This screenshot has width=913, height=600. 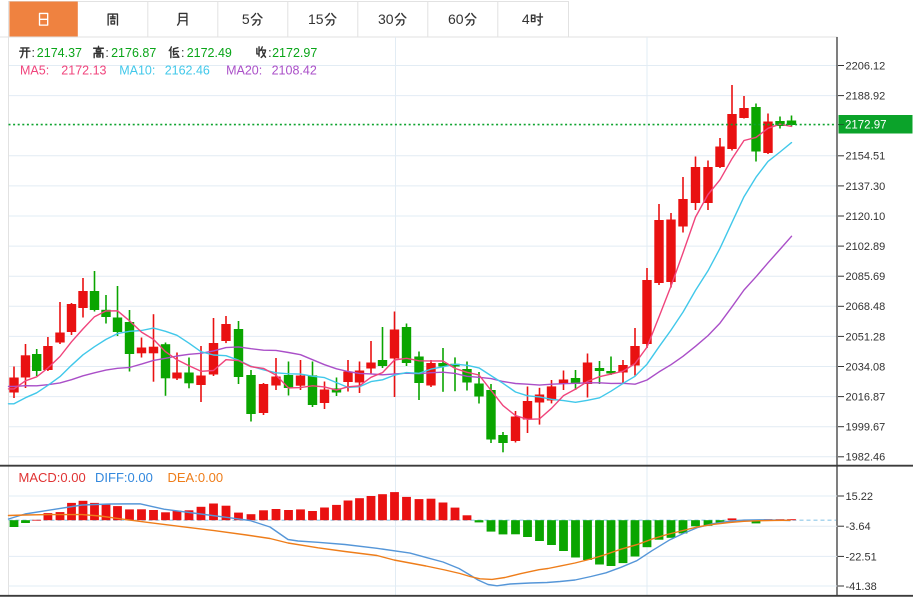 I want to click on svg-text: 2176.87, so click(x=133, y=53).